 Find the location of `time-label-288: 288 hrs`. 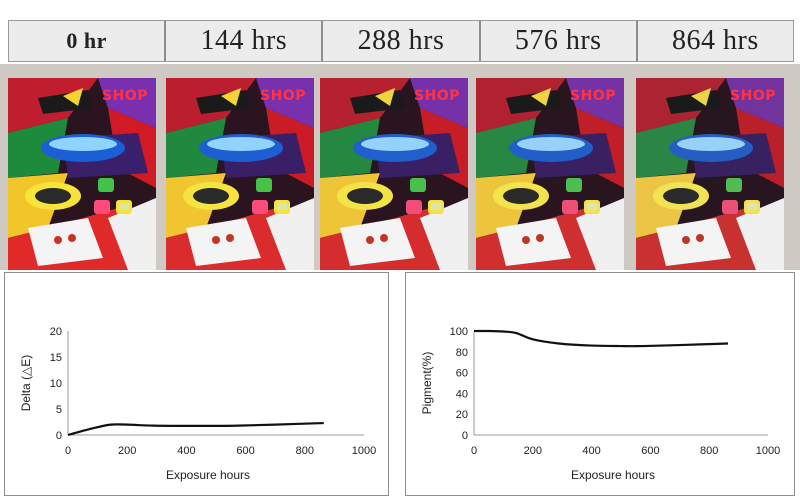

time-label-288: 288 hrs is located at coordinates (402, 41).